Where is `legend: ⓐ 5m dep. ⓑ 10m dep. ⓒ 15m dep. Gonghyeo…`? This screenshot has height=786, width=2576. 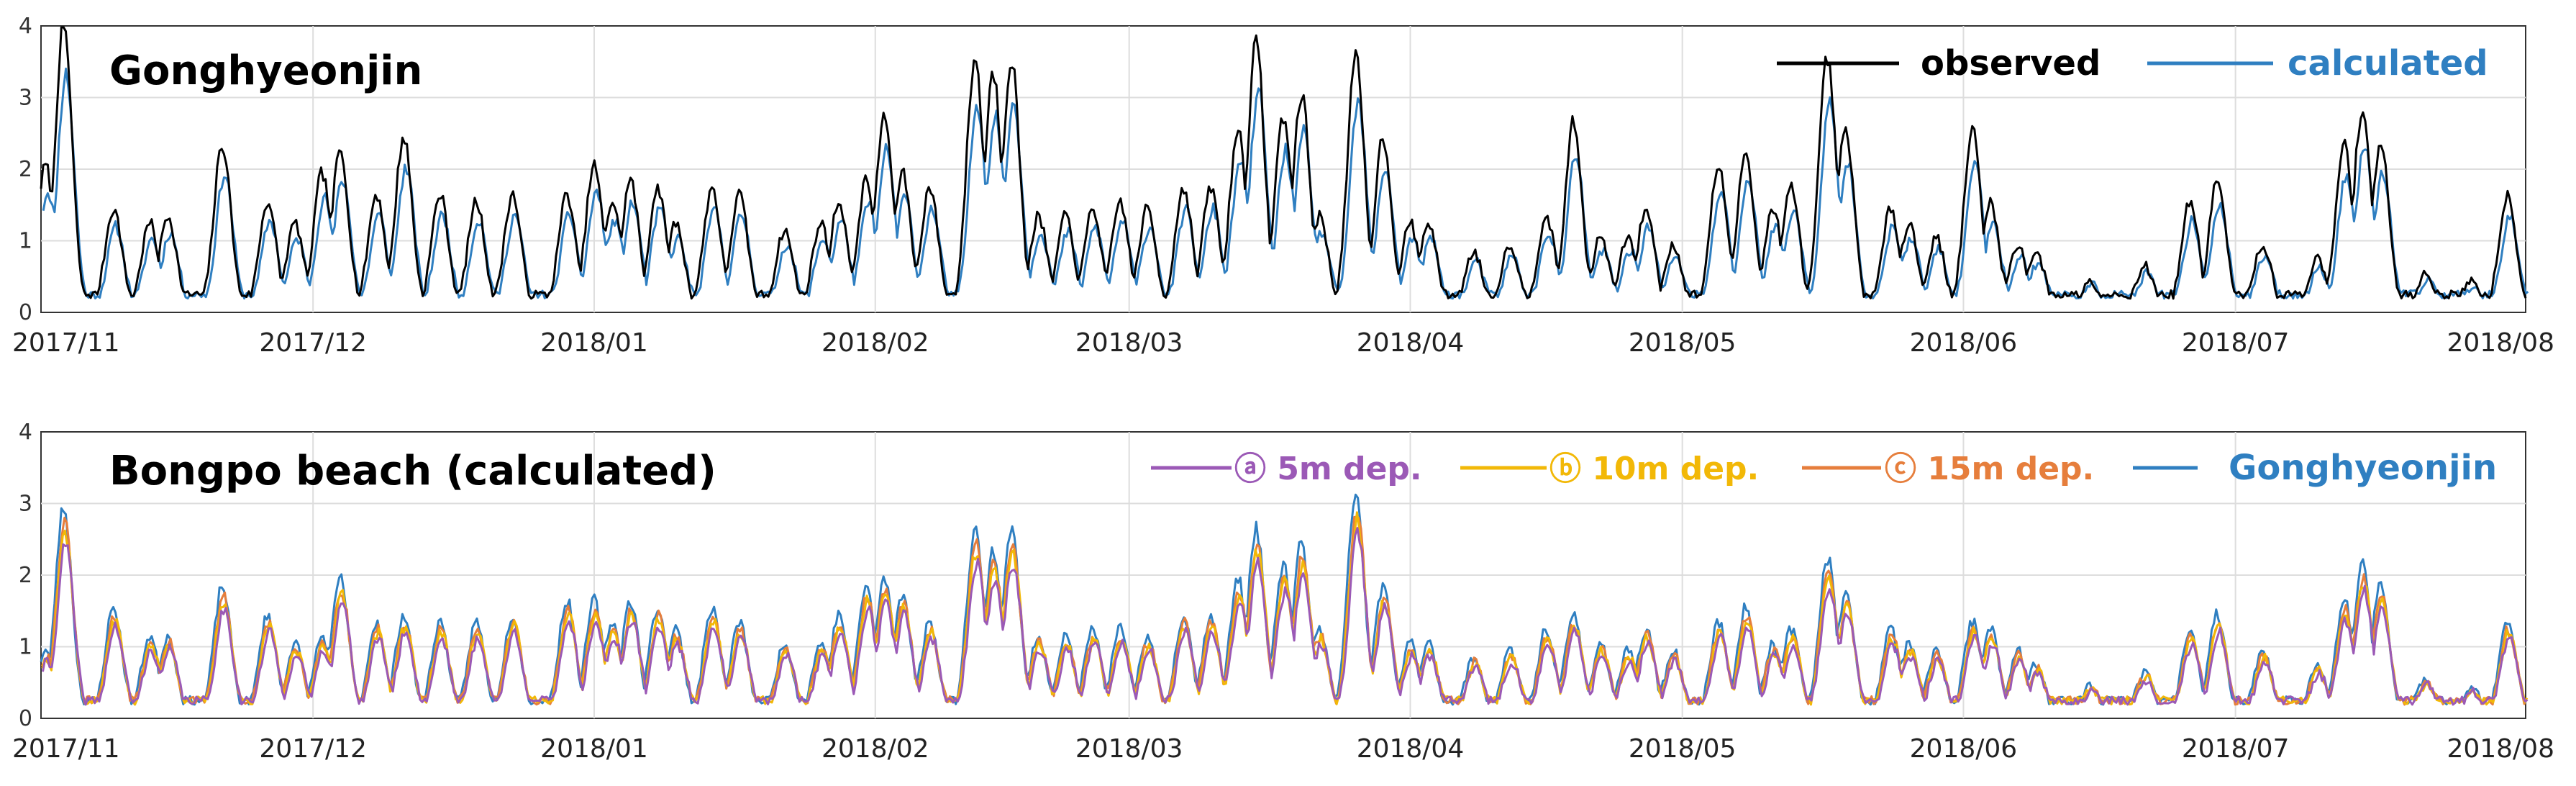
legend: ⓐ 5m dep. ⓑ 10m dep. ⓒ 15m dep. Gonghyeo… is located at coordinates (1824, 468).